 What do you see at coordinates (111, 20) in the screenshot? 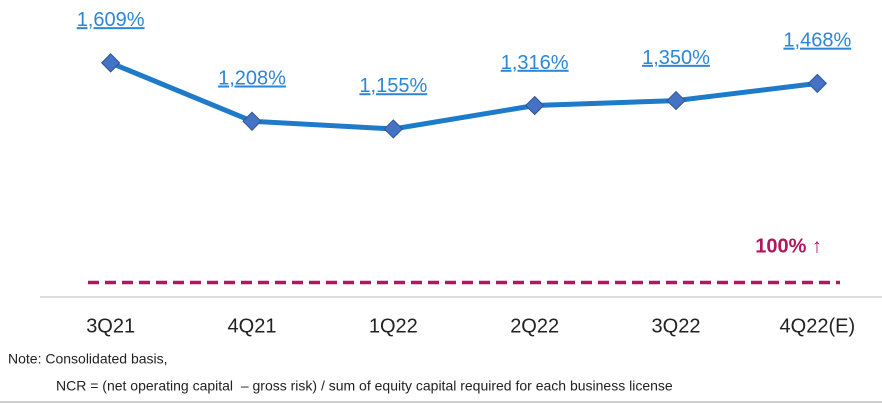
I see `value-label: 1,609%` at bounding box center [111, 20].